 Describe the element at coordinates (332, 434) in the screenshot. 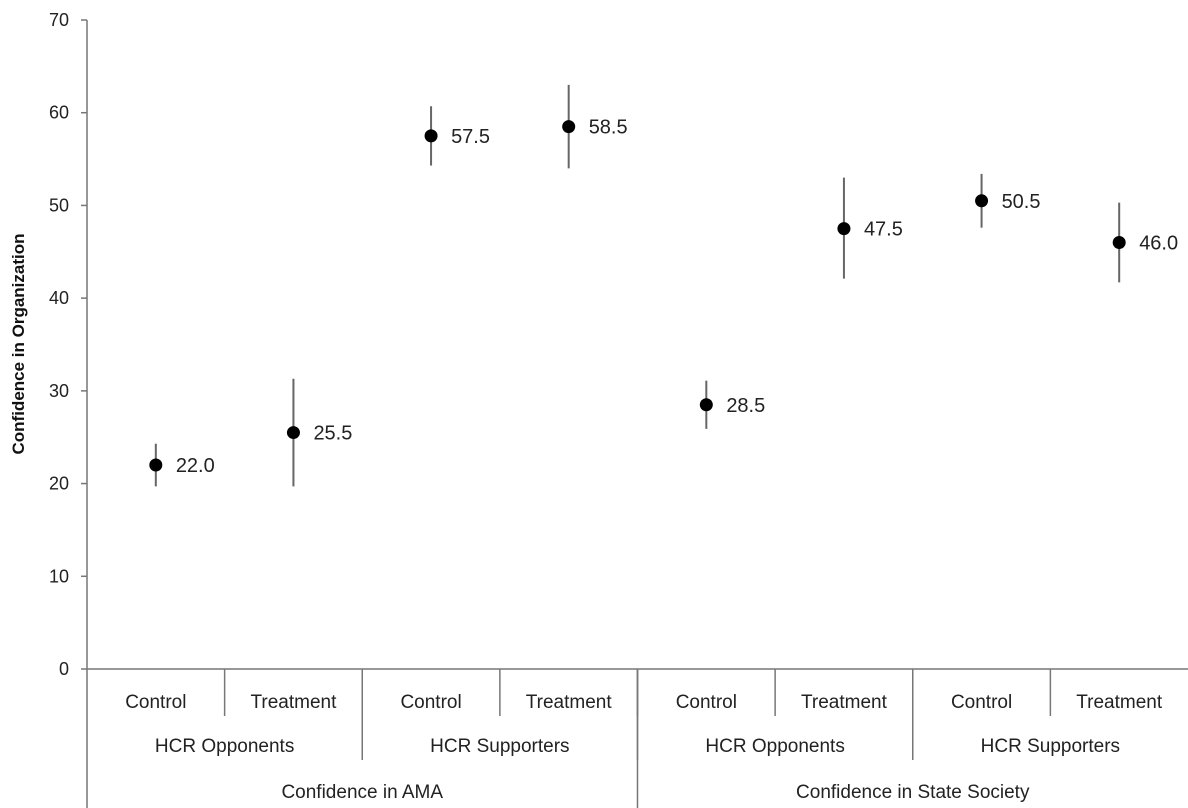

I see `data-label: 25.5` at that location.